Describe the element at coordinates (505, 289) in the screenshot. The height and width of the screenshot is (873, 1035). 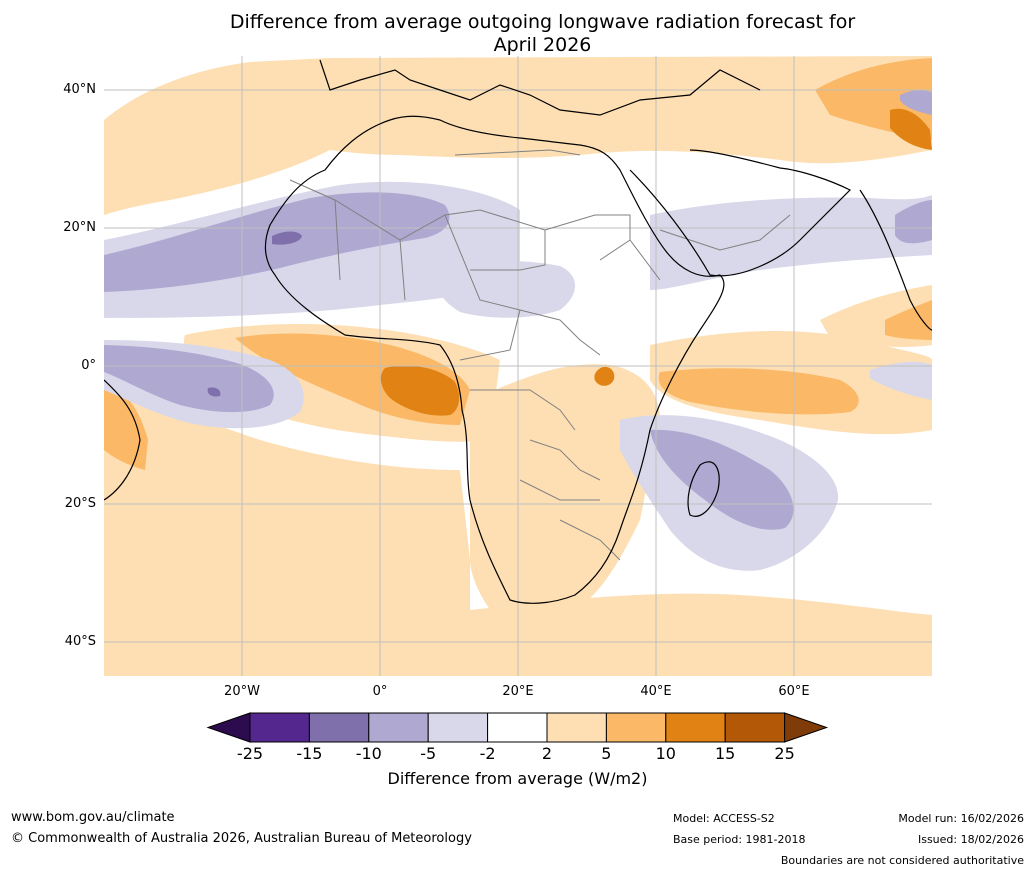
I see `anomaly-negative-sahel-east` at that location.